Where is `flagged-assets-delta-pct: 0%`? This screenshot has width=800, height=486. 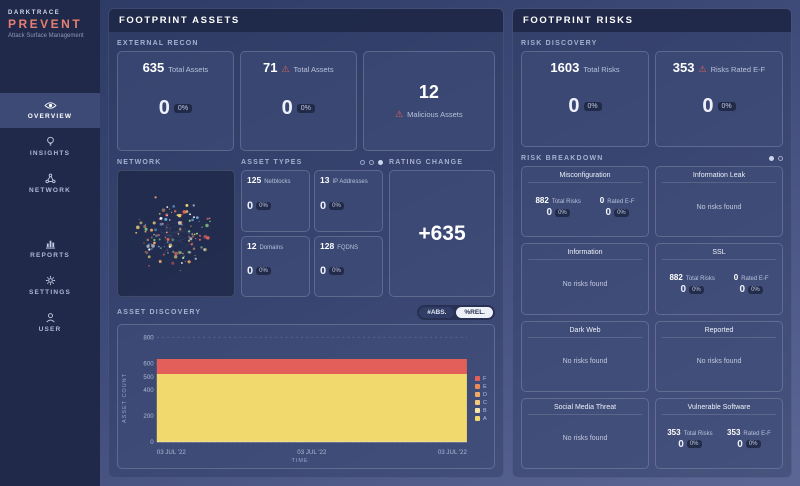 flagged-assets-delta-pct: 0% is located at coordinates (305, 108).